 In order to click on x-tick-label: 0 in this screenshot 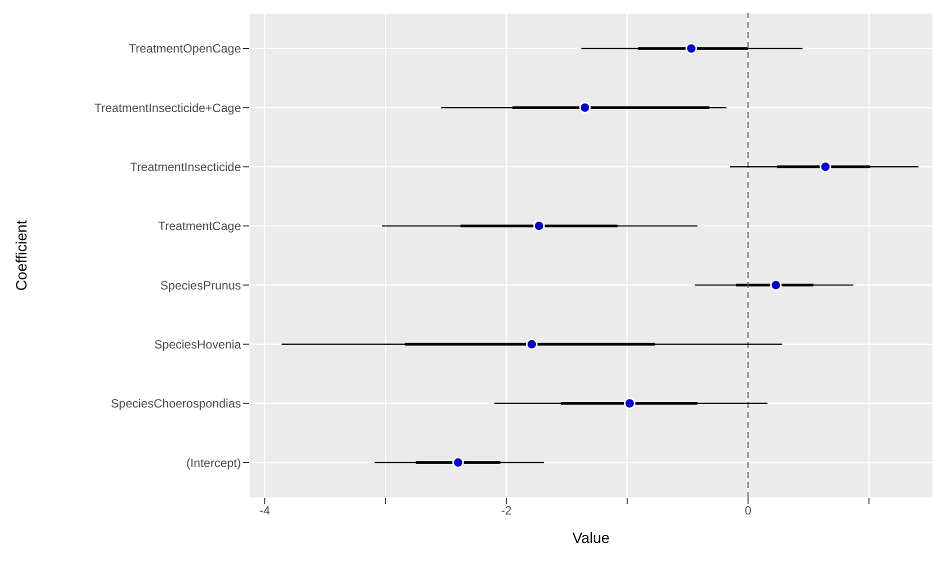, I will do `click(748, 511)`.